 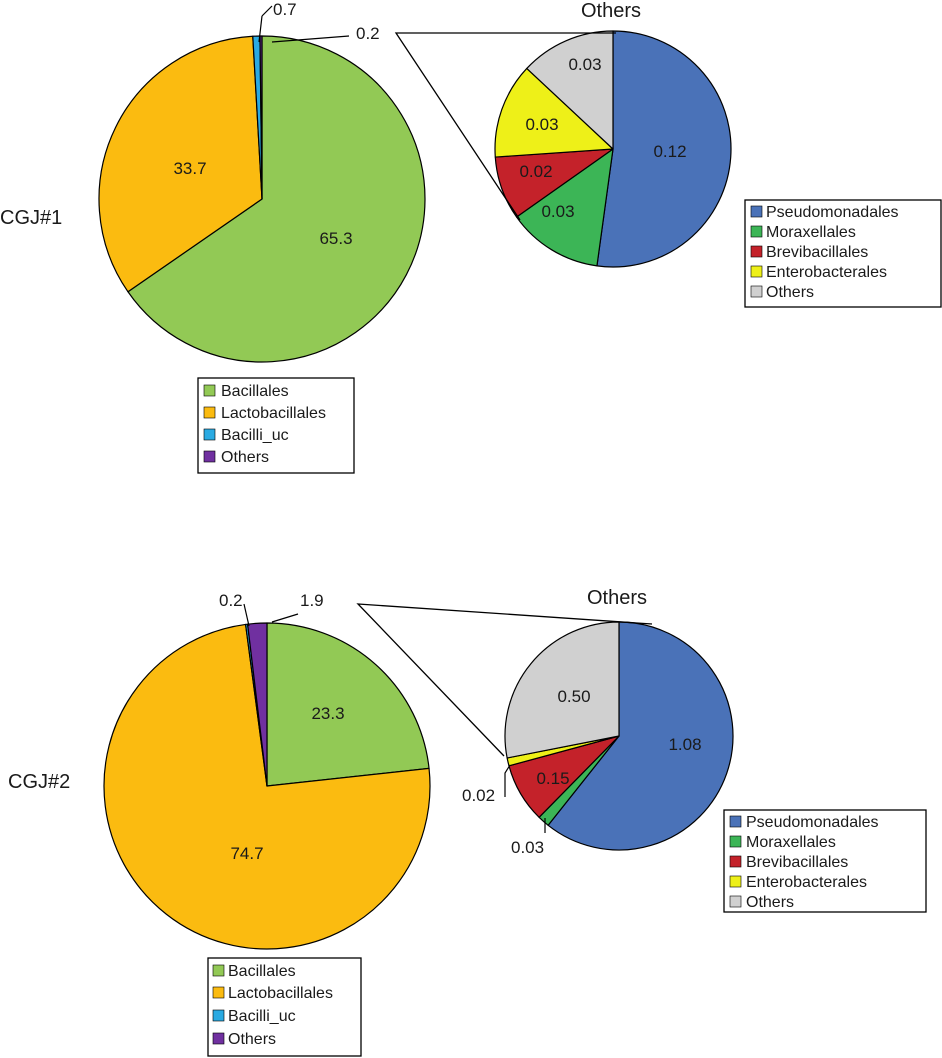 What do you see at coordinates (209, 456) in the screenshot?
I see `legend-cgj1-swatch-others` at bounding box center [209, 456].